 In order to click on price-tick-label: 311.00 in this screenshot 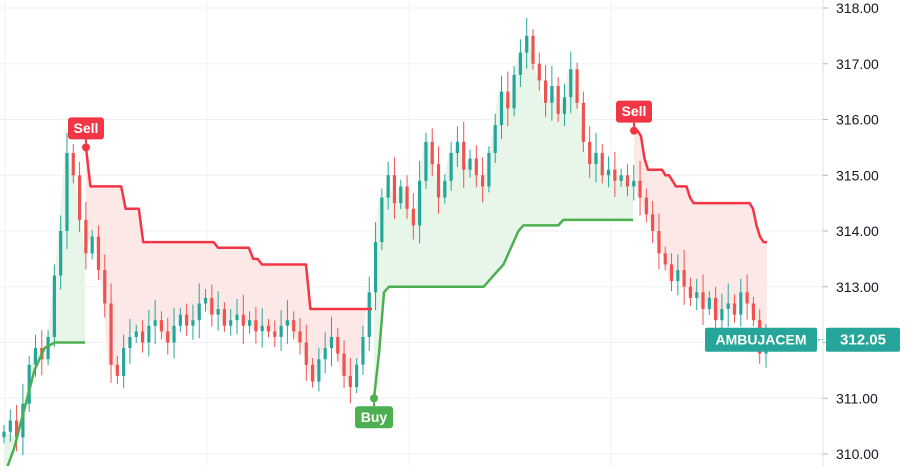, I will do `click(857, 398)`.